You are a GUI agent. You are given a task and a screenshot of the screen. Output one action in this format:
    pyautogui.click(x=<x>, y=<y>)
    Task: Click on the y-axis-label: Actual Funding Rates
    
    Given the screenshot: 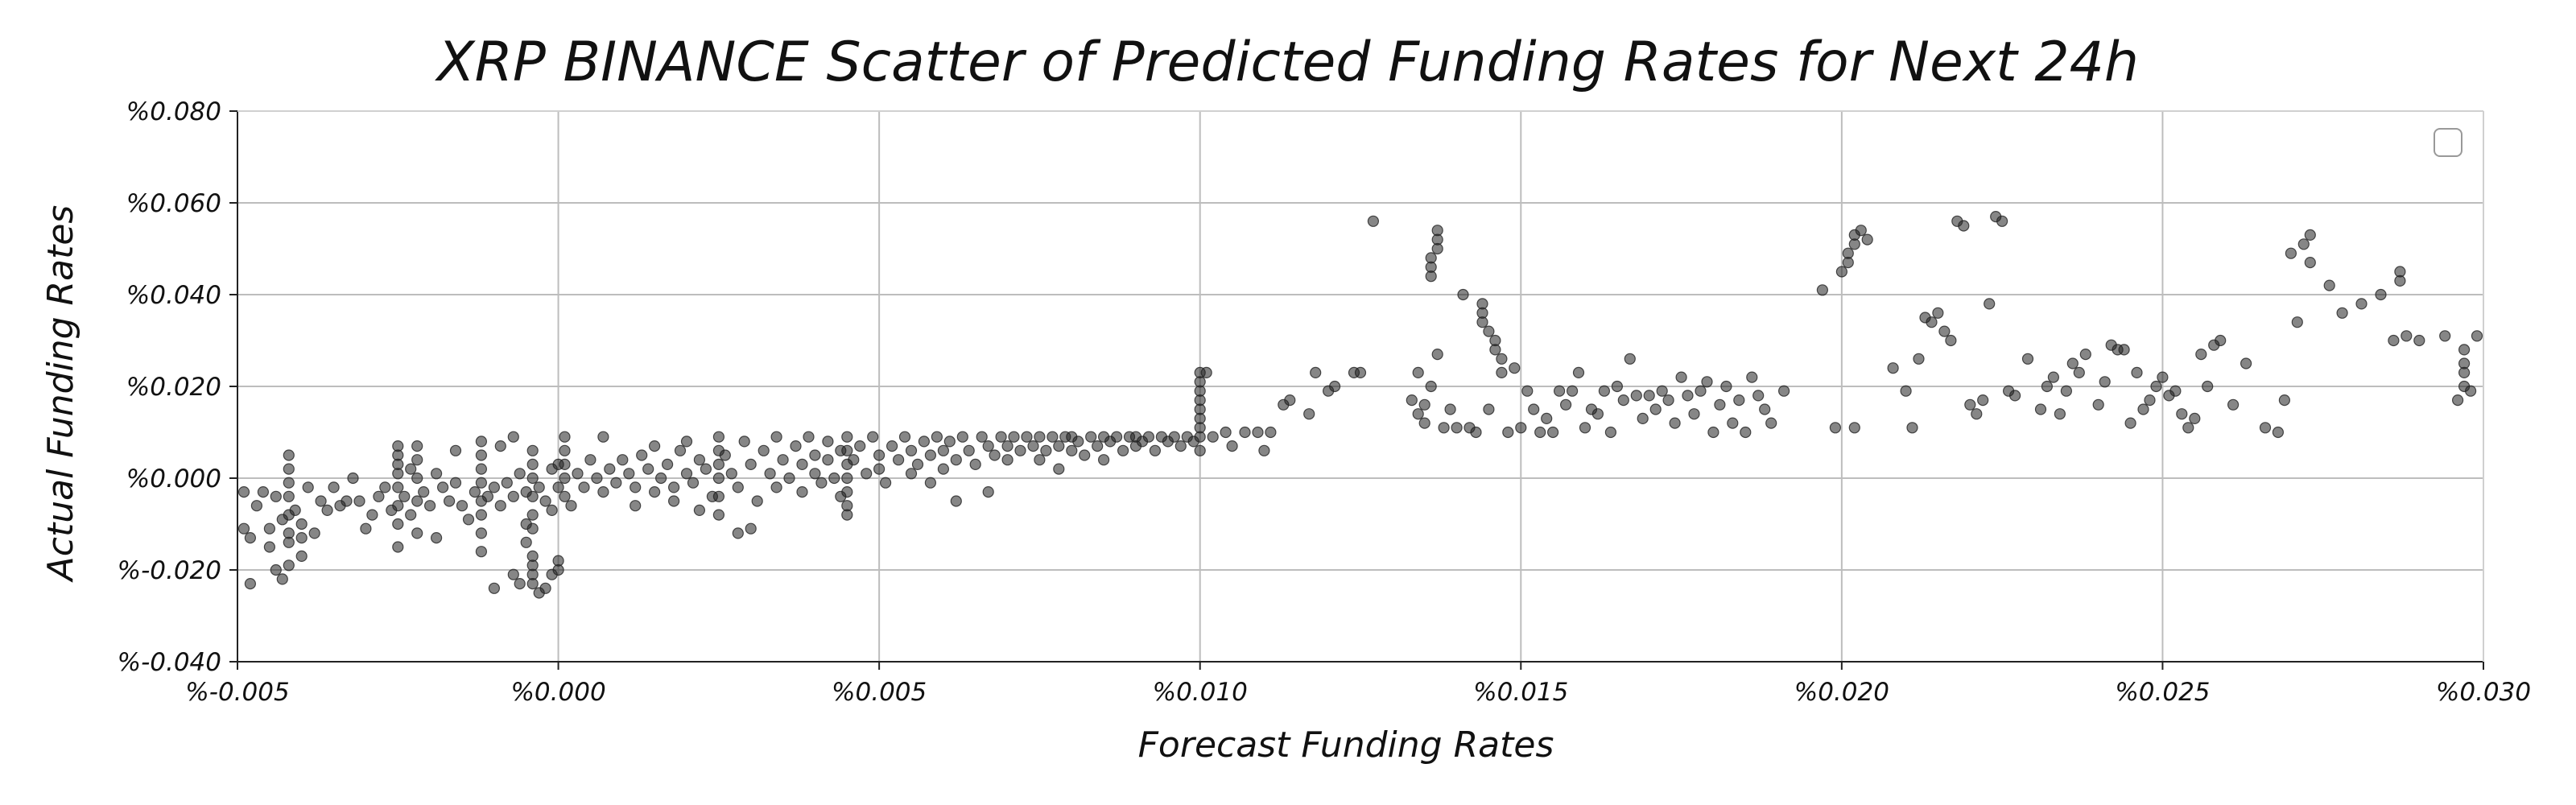 What is the action you would take?
    pyautogui.click(x=60, y=394)
    